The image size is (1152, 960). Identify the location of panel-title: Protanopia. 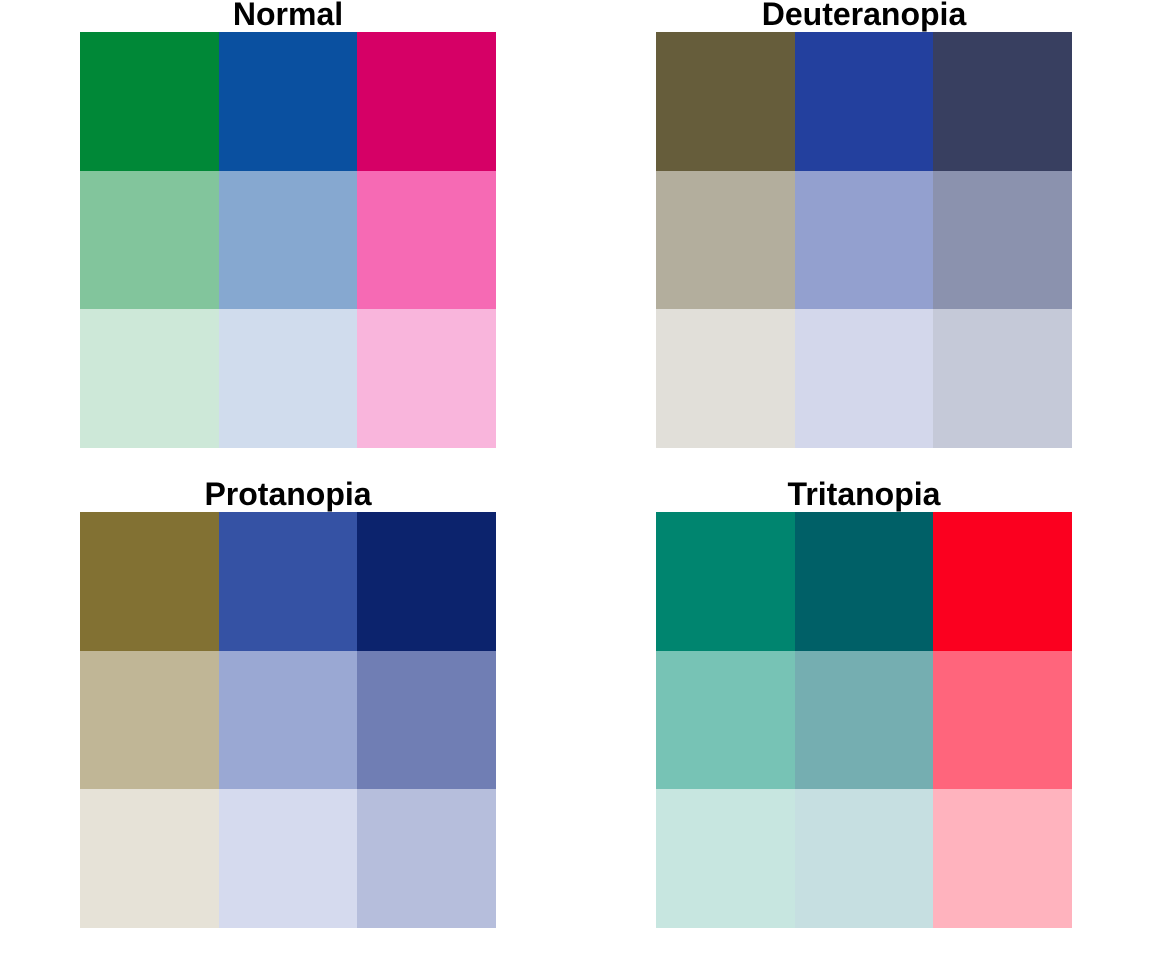
(288, 494).